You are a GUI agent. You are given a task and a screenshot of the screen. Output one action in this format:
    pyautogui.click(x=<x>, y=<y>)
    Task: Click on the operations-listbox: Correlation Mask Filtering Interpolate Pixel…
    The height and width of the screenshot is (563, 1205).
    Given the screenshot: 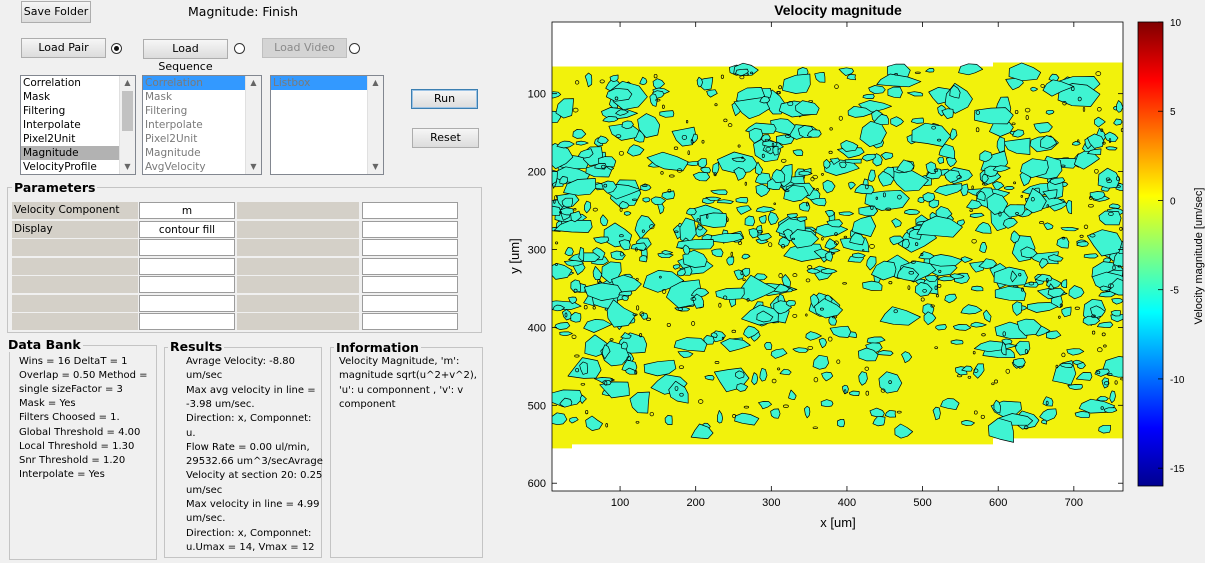 What is the action you would take?
    pyautogui.click(x=78, y=125)
    